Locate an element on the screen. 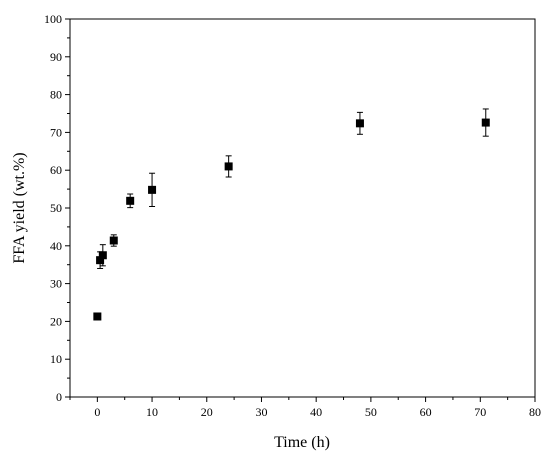 The image size is (550, 458). y-tick-label: 30 is located at coordinates (56, 284).